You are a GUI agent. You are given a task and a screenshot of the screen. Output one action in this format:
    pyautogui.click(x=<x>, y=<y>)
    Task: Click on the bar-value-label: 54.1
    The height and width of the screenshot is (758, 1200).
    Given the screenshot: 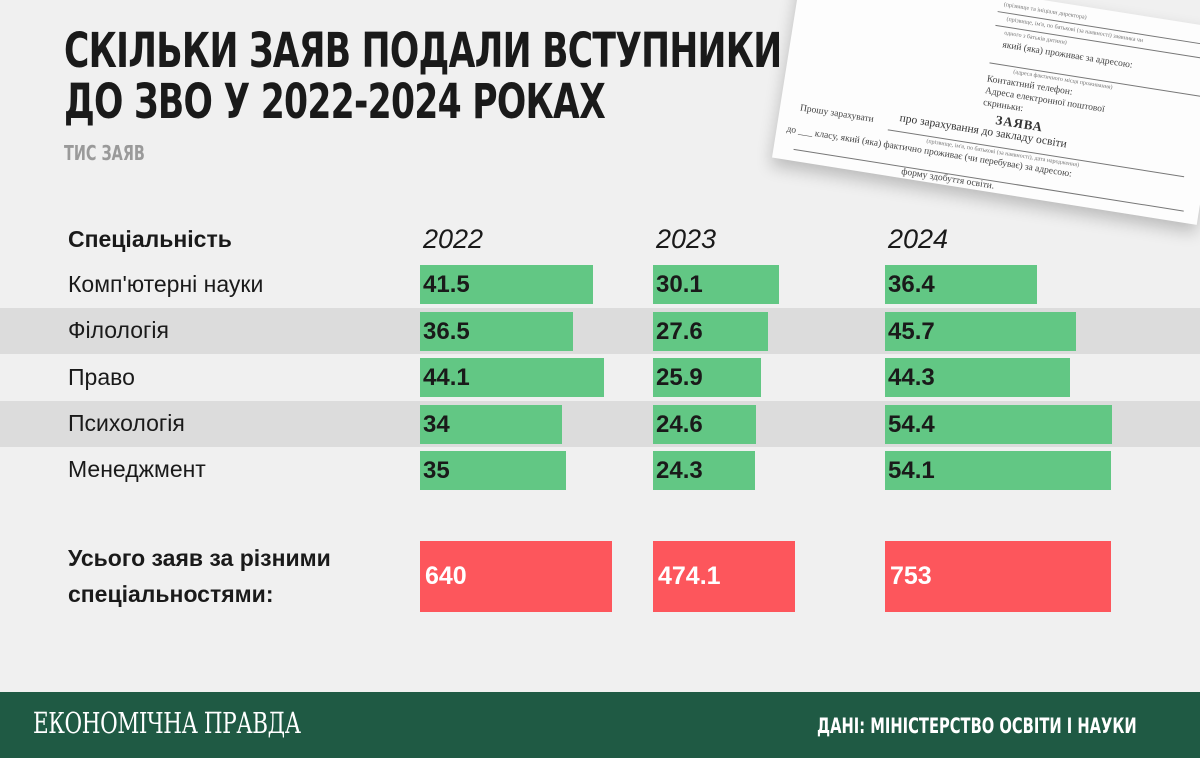 What is the action you would take?
    pyautogui.click(x=911, y=470)
    